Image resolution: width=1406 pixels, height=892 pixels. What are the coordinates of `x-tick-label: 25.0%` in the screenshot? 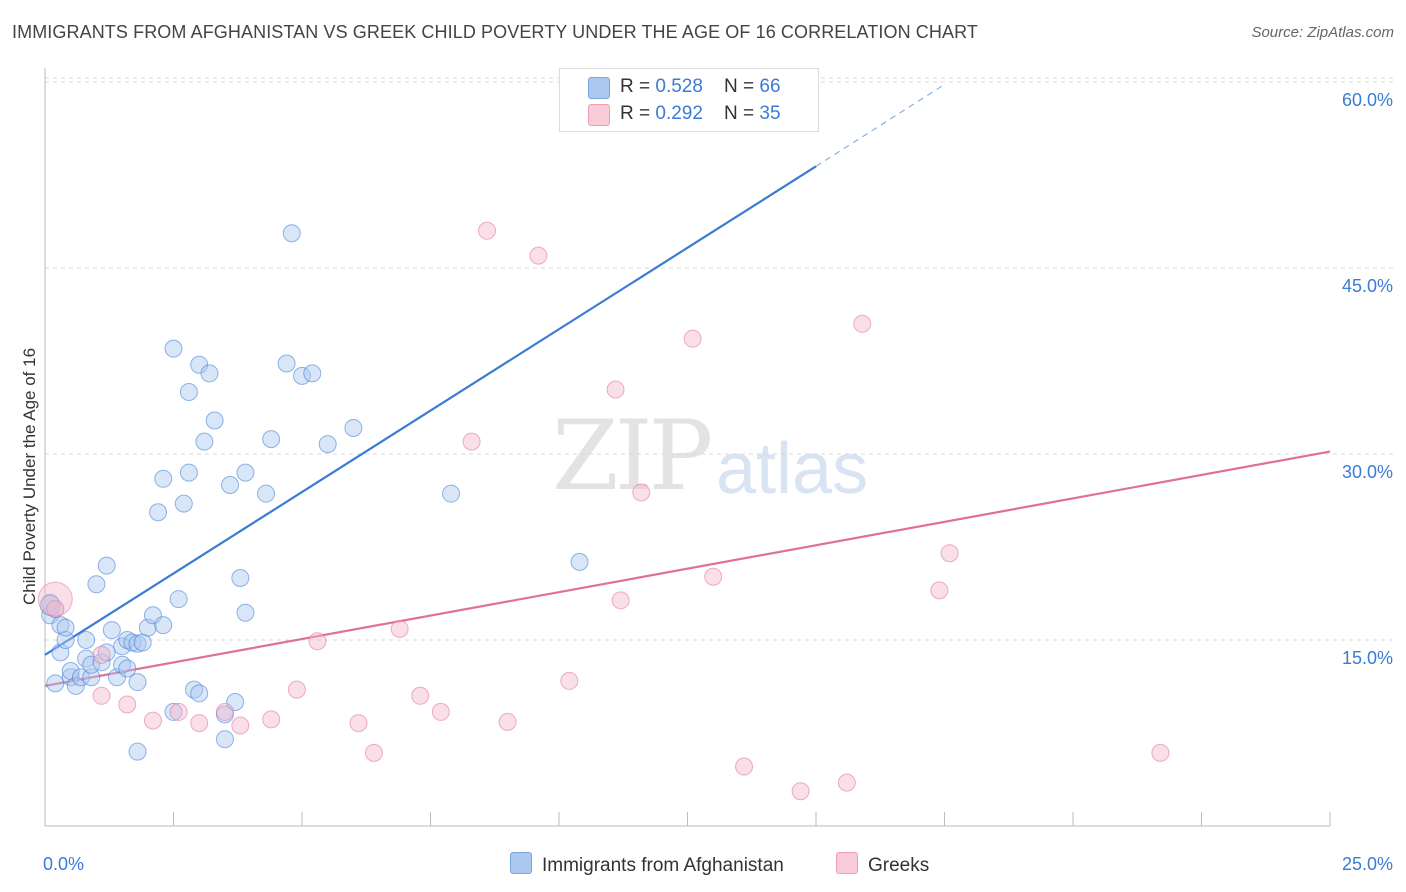 It's located at (1367, 864).